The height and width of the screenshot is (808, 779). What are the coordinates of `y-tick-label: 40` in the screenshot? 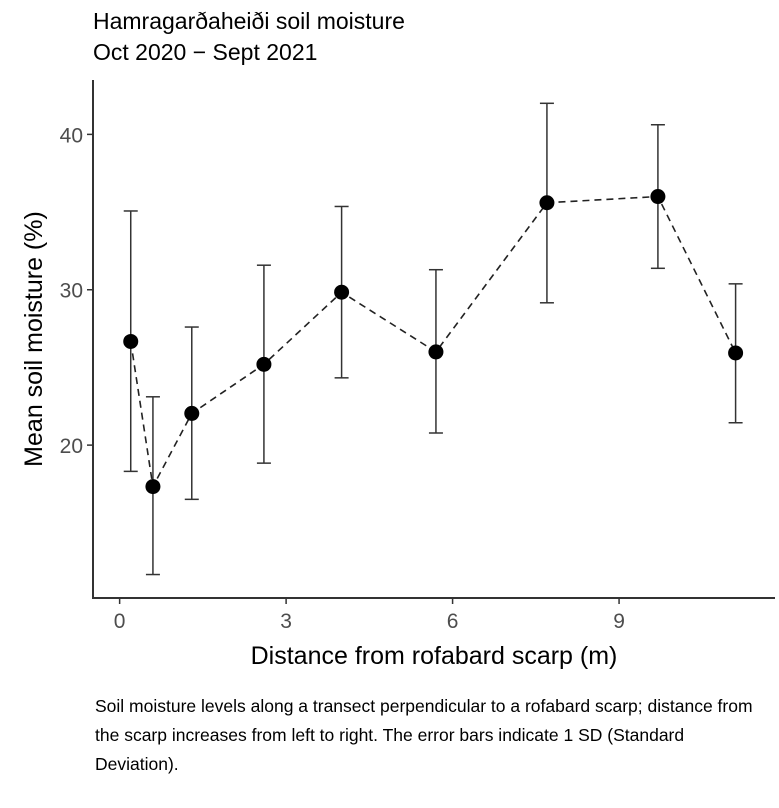 It's located at (71, 135).